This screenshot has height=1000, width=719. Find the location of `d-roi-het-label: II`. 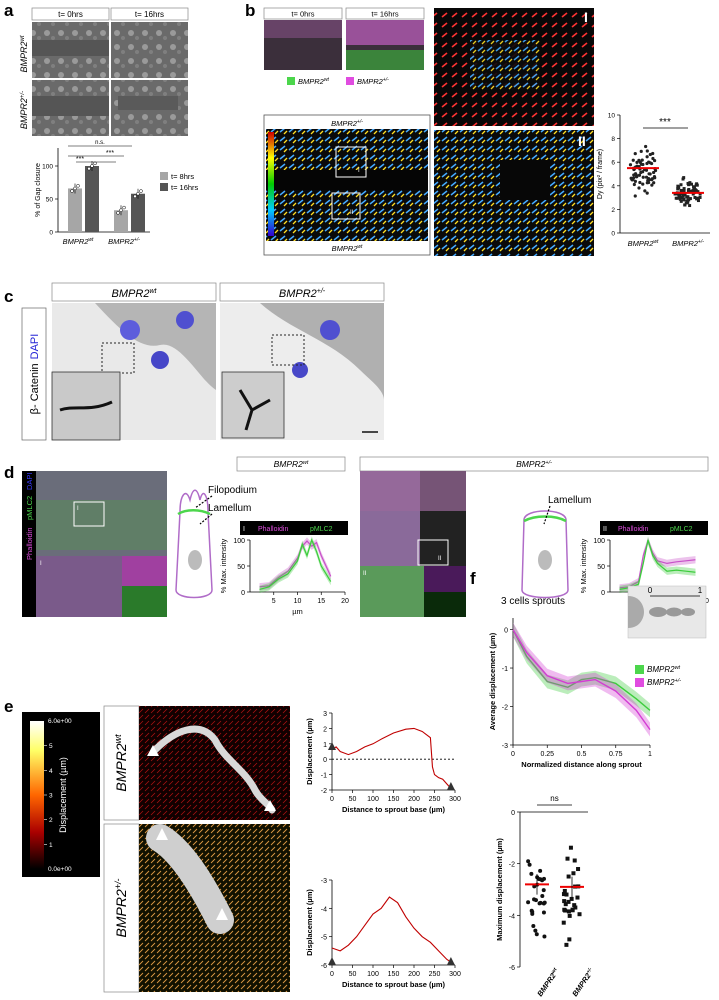

d-roi-het-label: II is located at coordinates (440, 559).